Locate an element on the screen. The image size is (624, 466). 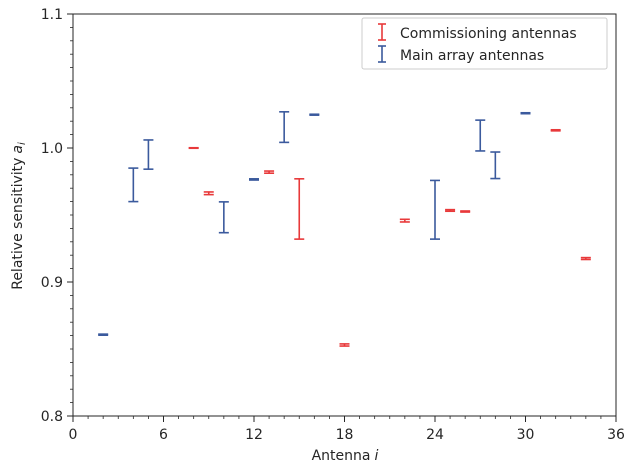
x-tick-label: 36 is located at coordinates (615, 435).